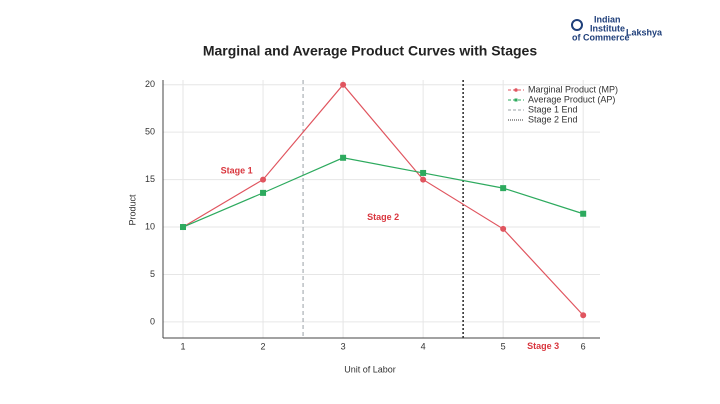  Describe the element at coordinates (132, 210) in the screenshot. I see `y-axis-title: Product` at that location.